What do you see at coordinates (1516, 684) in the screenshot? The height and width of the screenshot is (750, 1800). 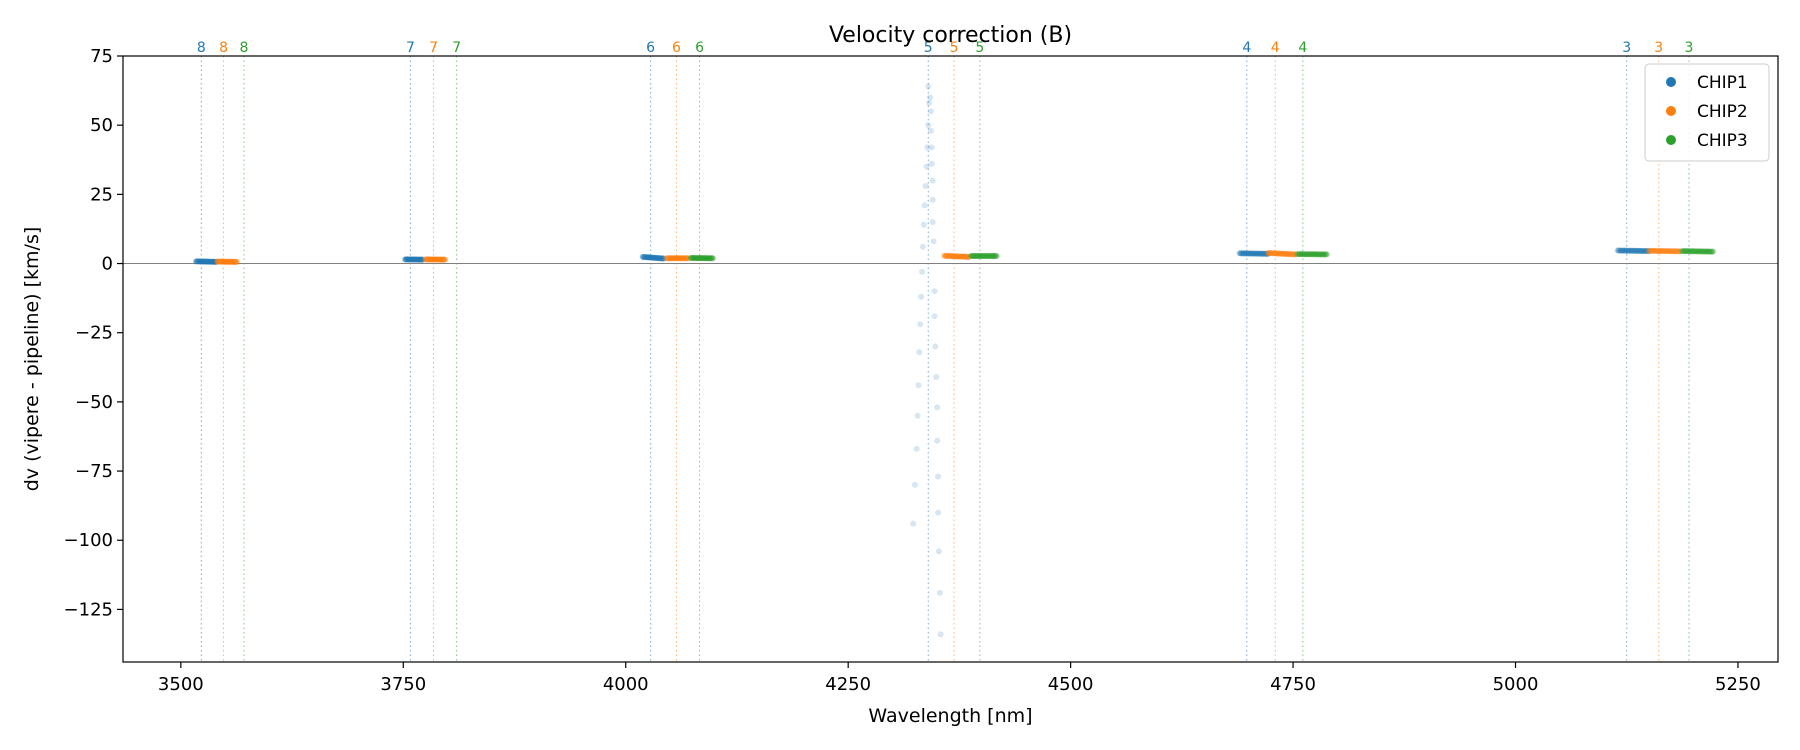 I see `x-tick-label: 5000` at bounding box center [1516, 684].